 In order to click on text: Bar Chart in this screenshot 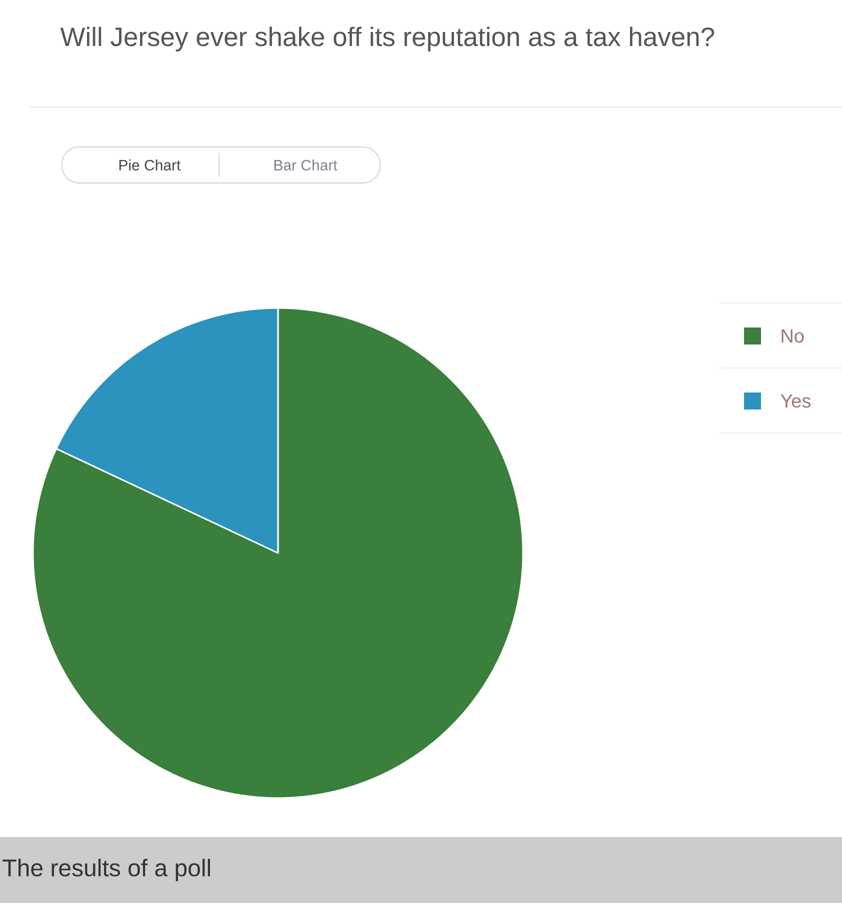, I will do `click(306, 164)`.